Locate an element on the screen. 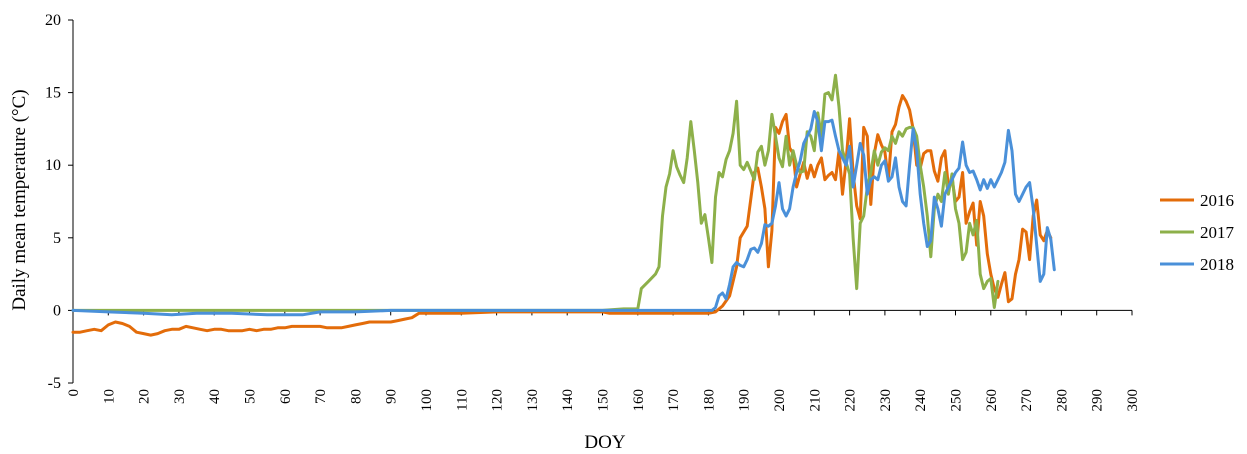  x-tick-label: 260 is located at coordinates (992, 400).